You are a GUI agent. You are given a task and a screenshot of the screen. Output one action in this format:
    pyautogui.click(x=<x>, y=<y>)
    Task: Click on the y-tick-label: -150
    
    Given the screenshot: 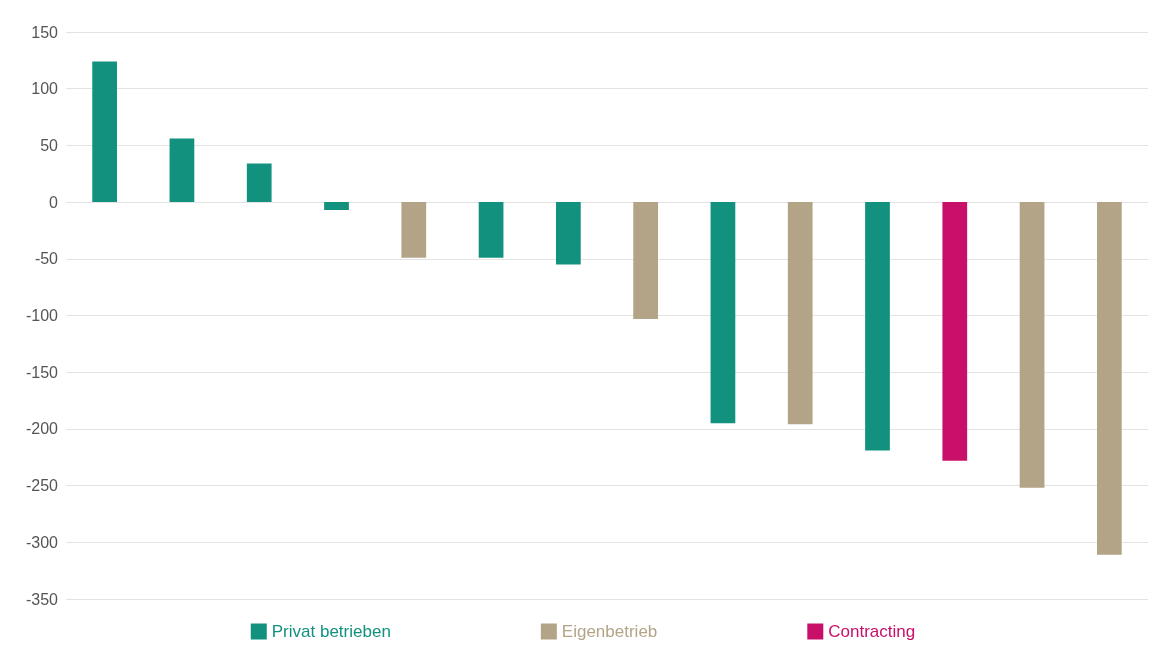 What is the action you would take?
    pyautogui.click(x=42, y=372)
    